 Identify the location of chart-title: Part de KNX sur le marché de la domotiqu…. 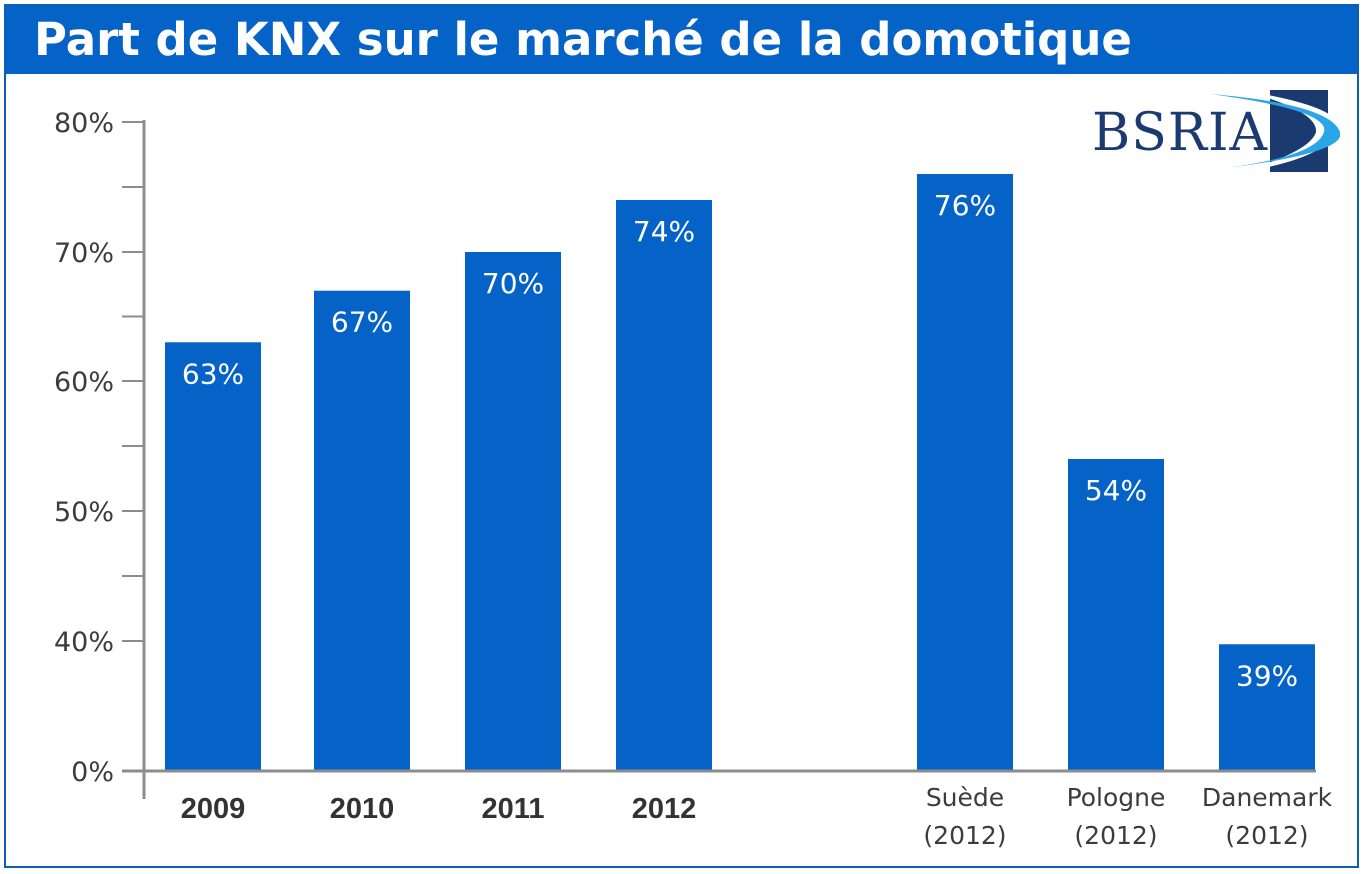
(583, 39).